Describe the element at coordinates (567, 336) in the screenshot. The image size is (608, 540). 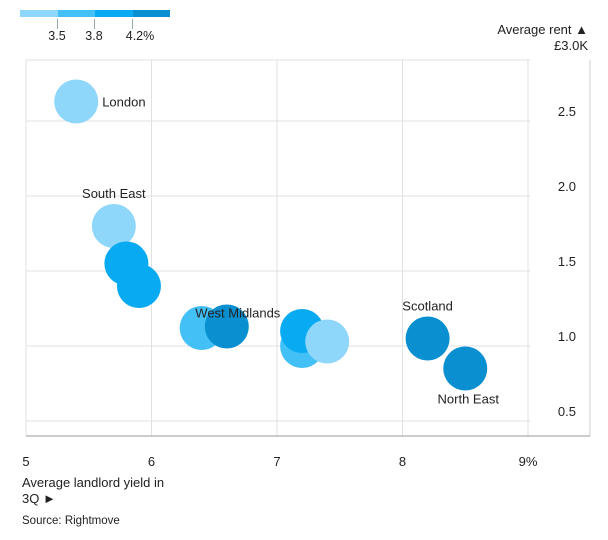
I see `y-tick-label: 1.0` at that location.